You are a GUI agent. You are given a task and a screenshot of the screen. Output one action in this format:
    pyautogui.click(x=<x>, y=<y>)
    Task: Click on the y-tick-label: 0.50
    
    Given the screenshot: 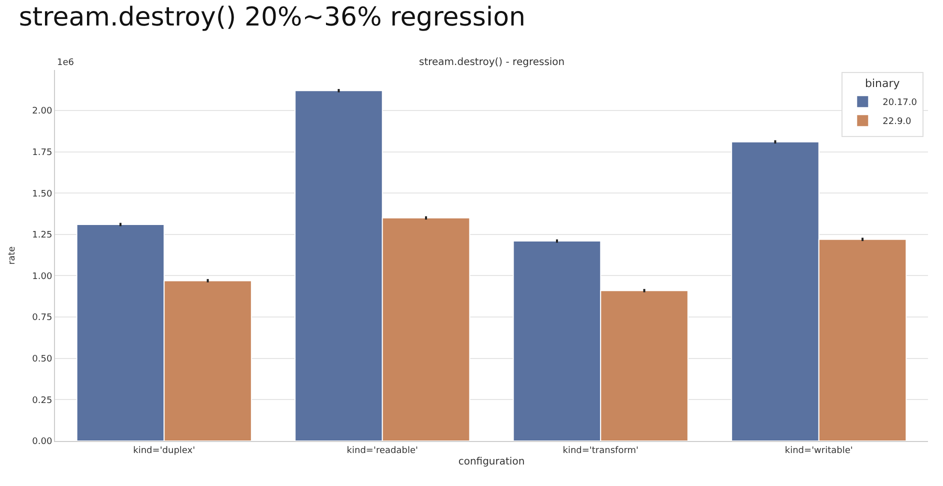 What is the action you would take?
    pyautogui.click(x=42, y=359)
    